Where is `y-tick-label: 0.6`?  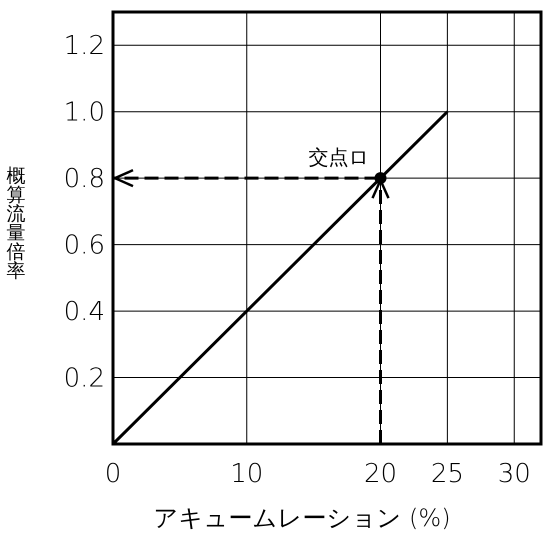
y-tick-label: 0.6 is located at coordinates (84, 245).